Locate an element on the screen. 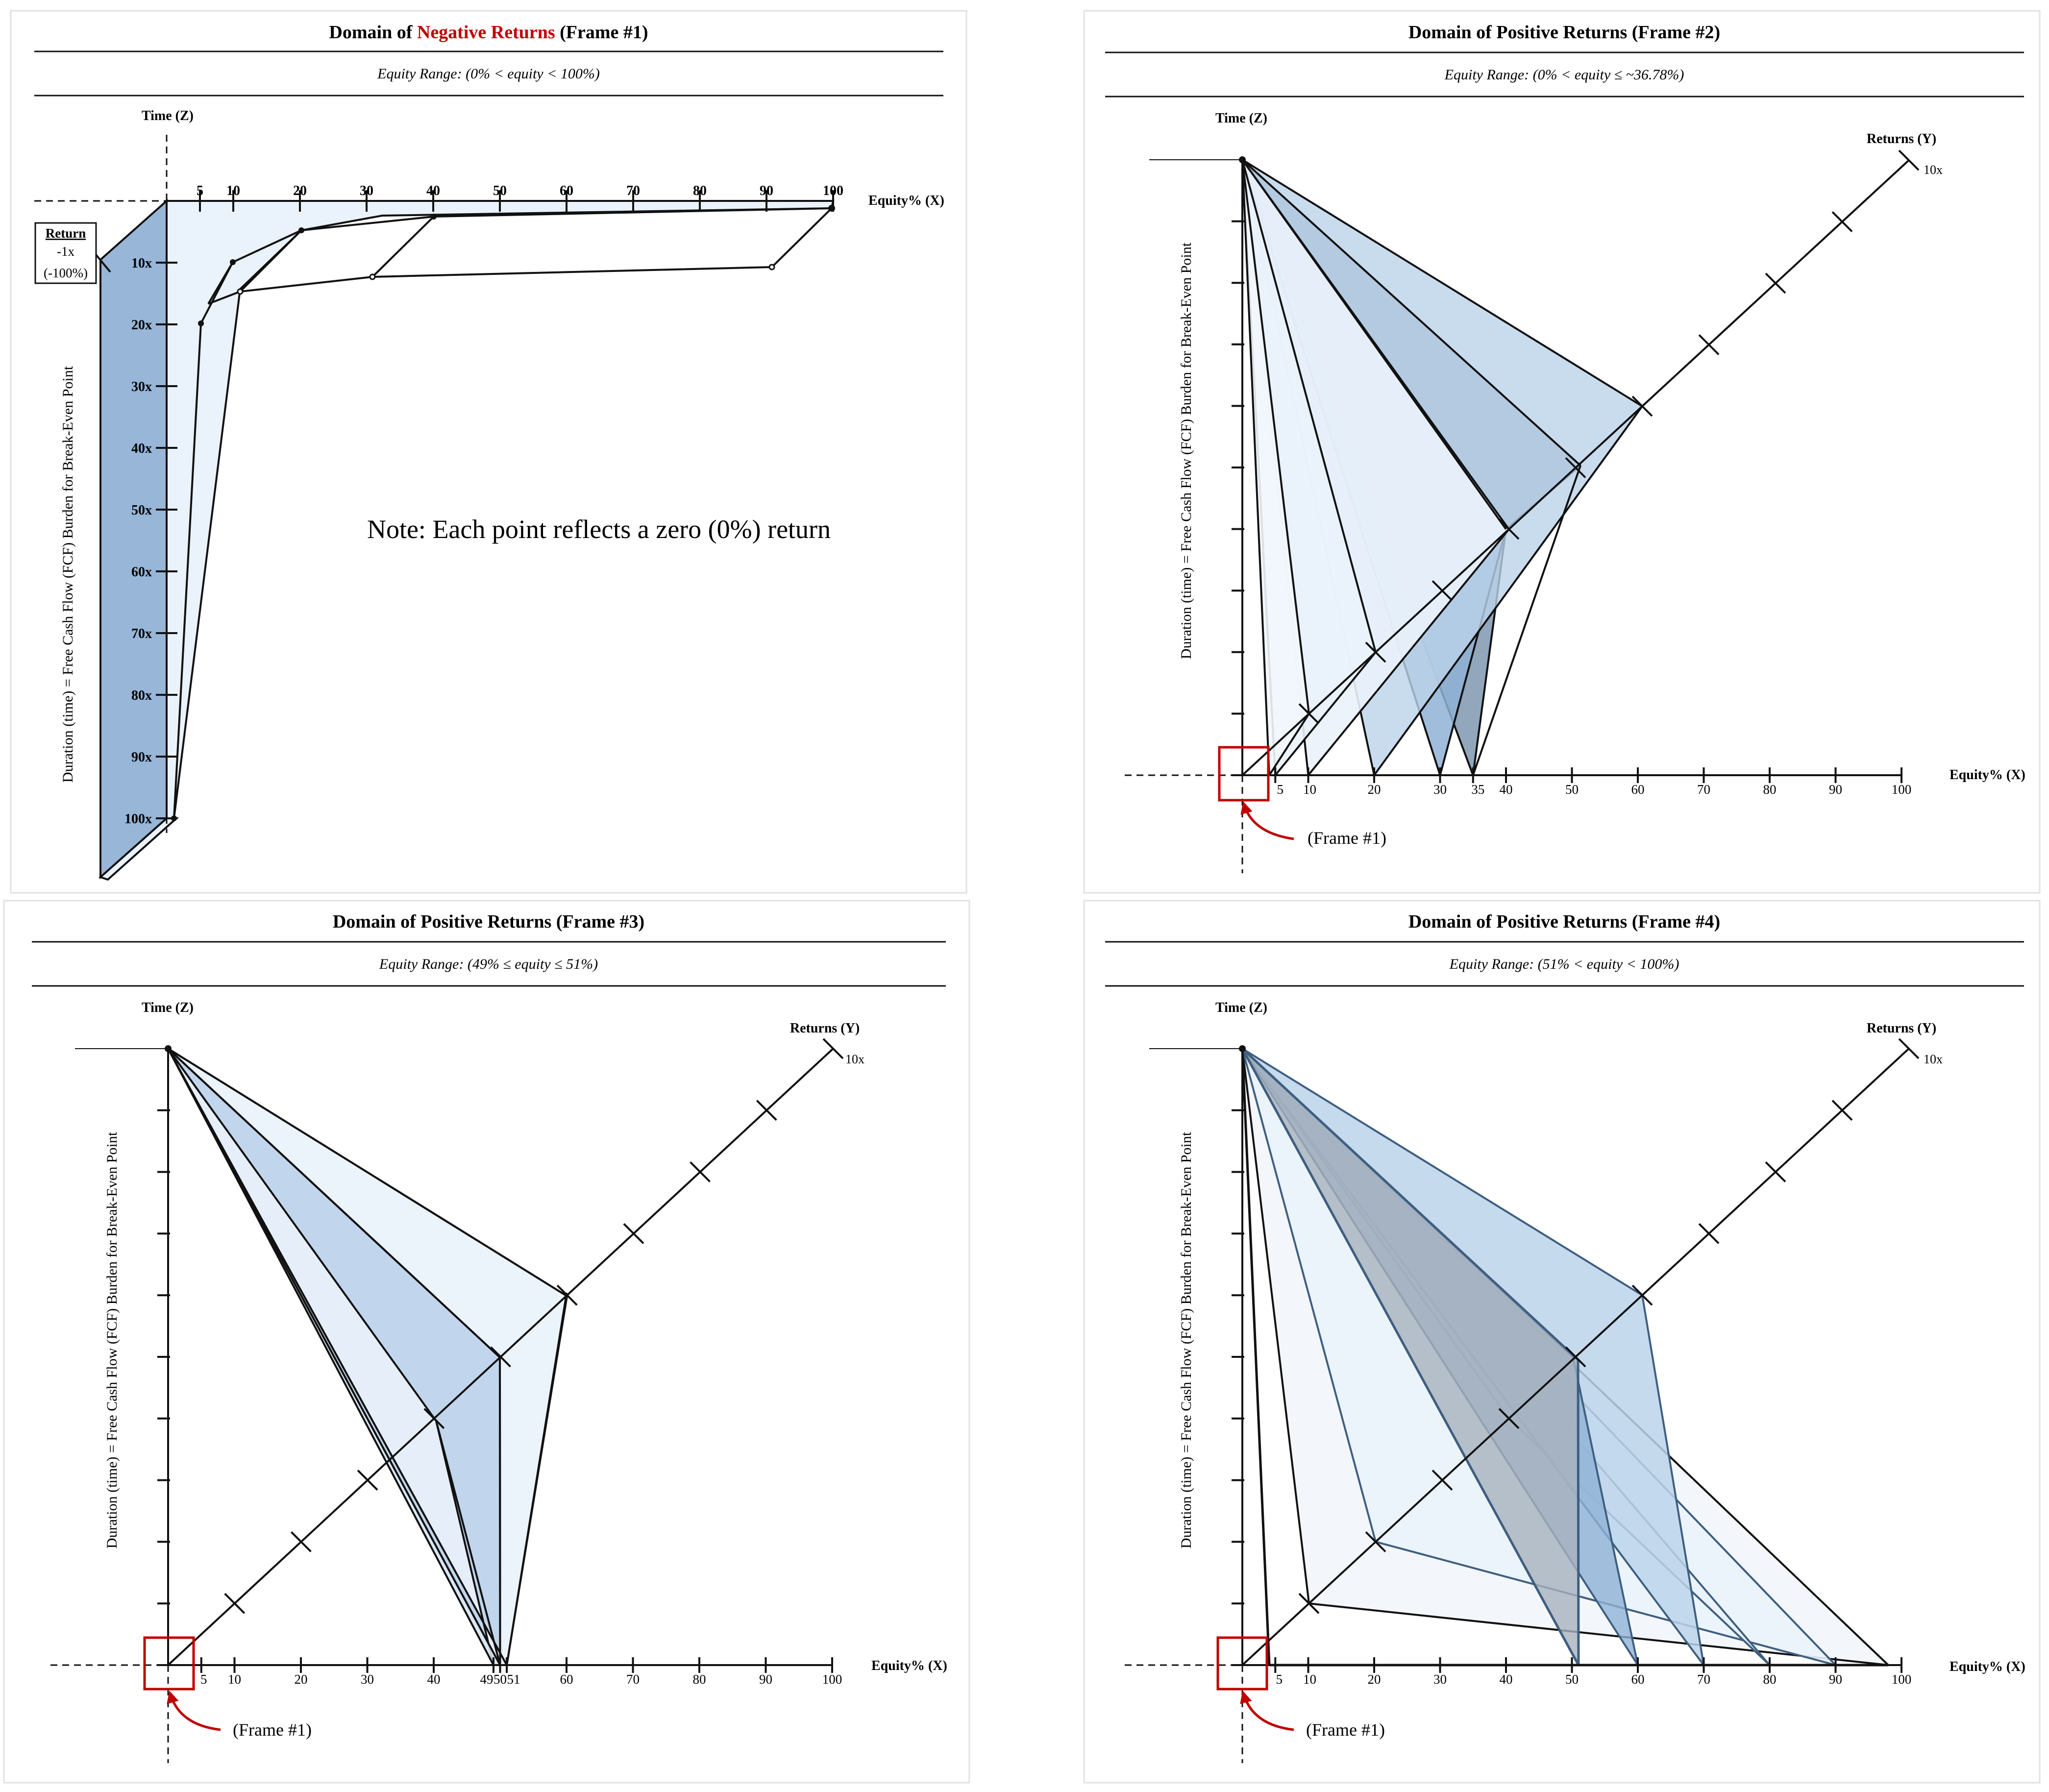 Image resolution: width=2049 pixels, height=1792 pixels. frame-4-x-tick-label: 60 is located at coordinates (1638, 1679).